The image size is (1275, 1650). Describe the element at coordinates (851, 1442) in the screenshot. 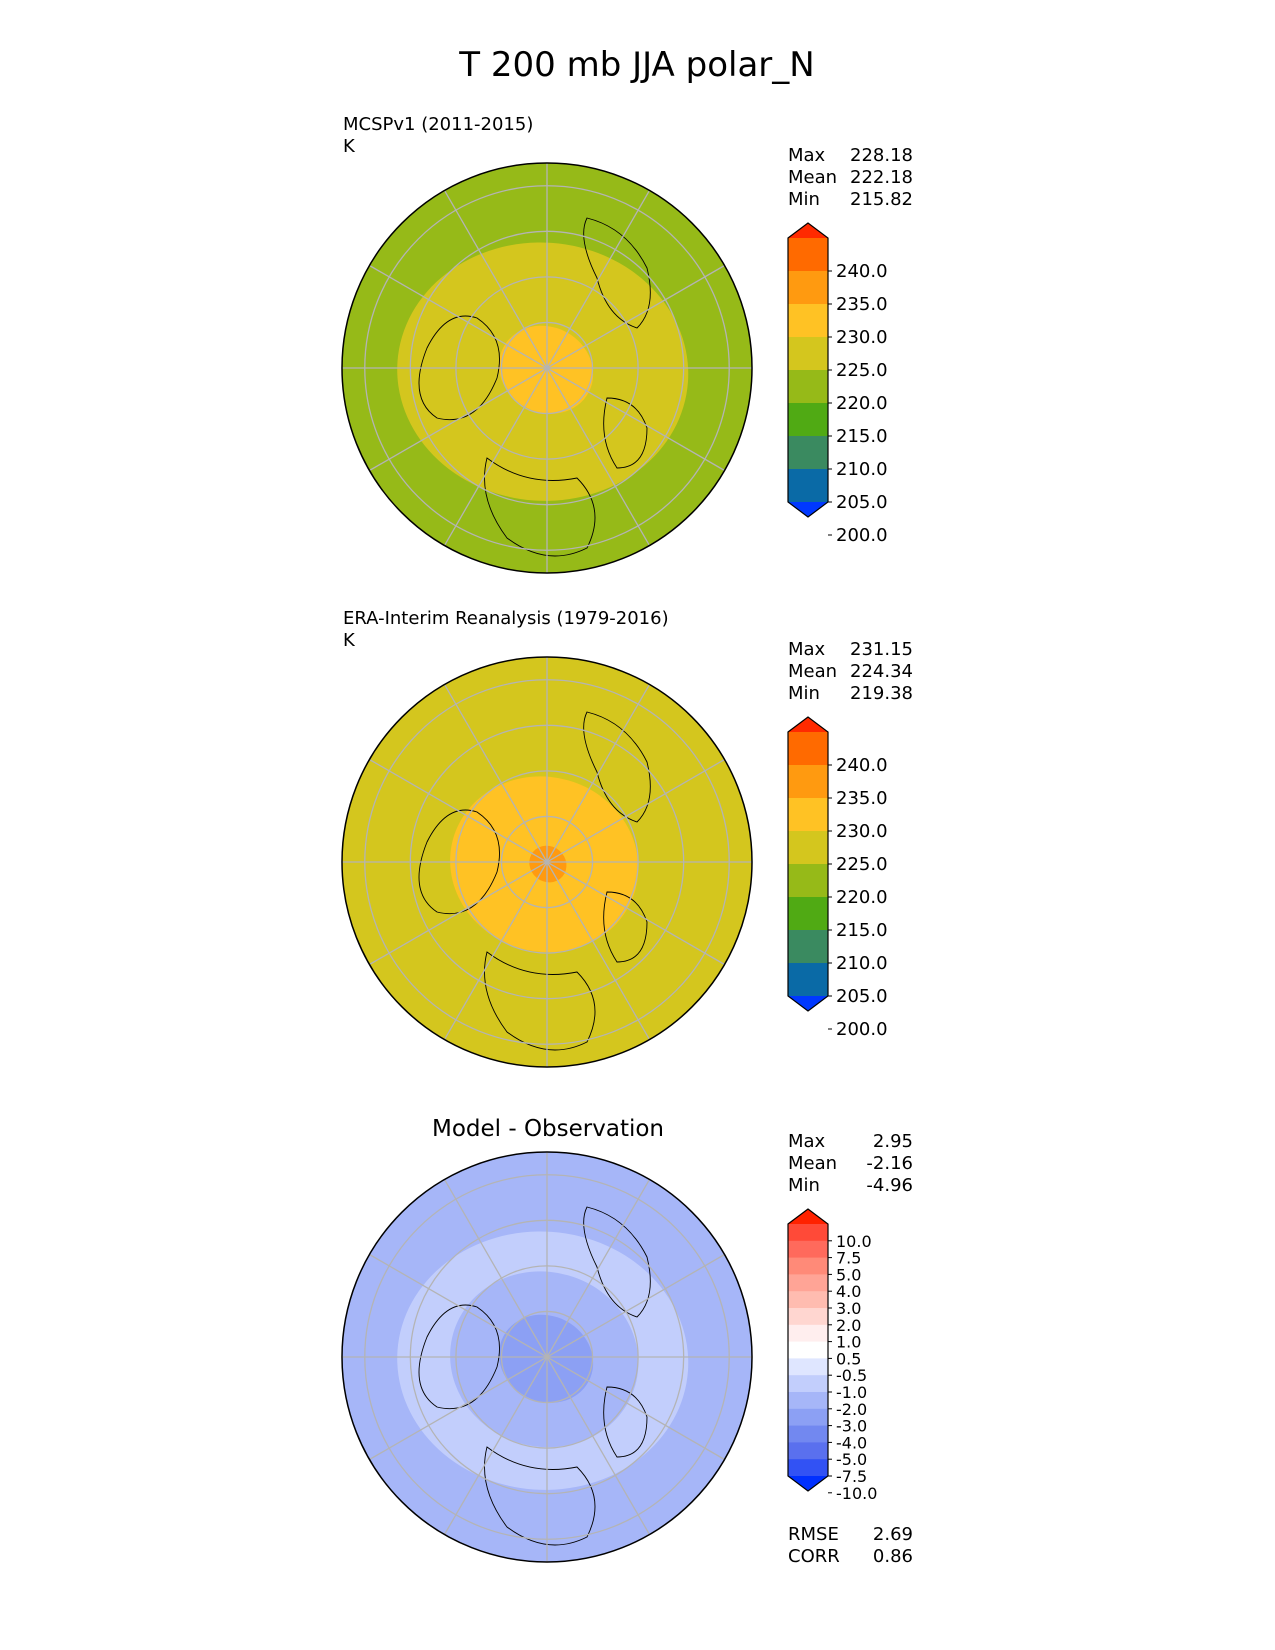

I see `colorbar-tick-label: -4.0` at that location.